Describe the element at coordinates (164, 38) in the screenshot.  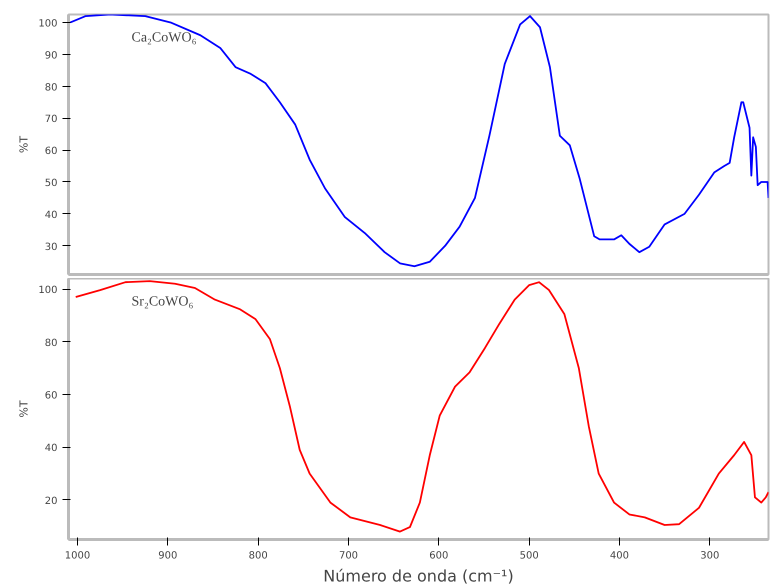
I see `annotation: Ca₂CoWO₆` at that location.